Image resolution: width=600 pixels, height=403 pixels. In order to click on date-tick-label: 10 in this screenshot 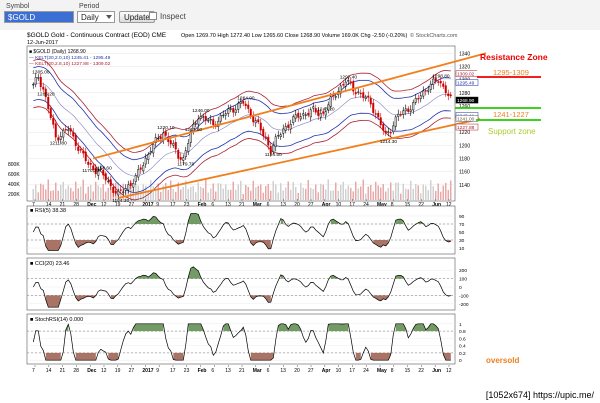, I will do `click(339, 205)`.